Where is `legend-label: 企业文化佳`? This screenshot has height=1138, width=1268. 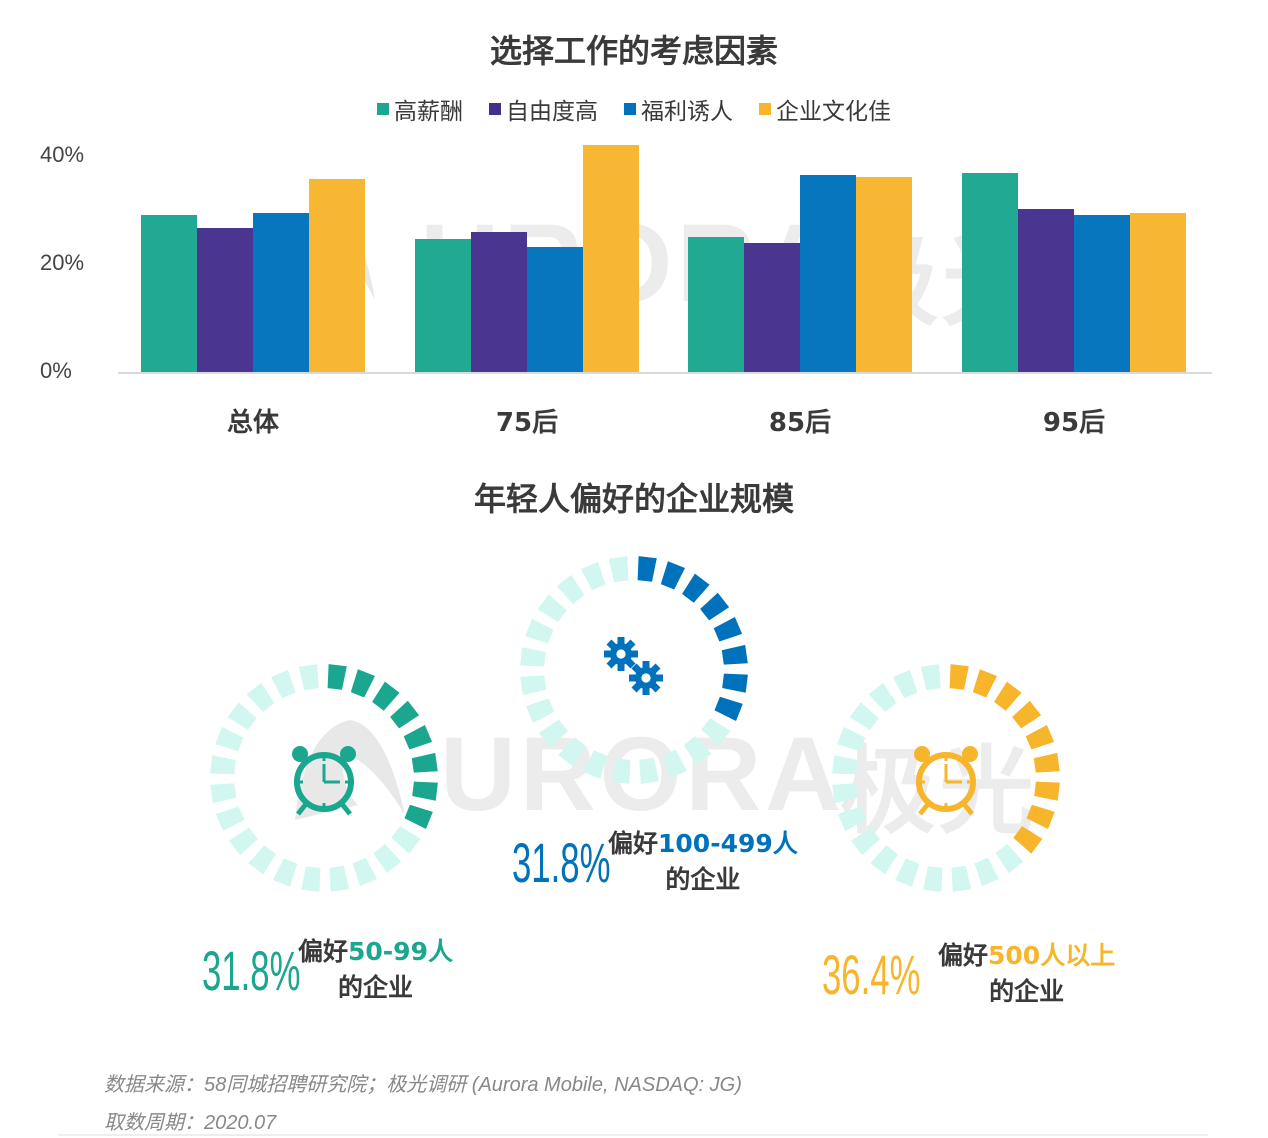
legend-label: 企业文化佳 is located at coordinates (833, 112).